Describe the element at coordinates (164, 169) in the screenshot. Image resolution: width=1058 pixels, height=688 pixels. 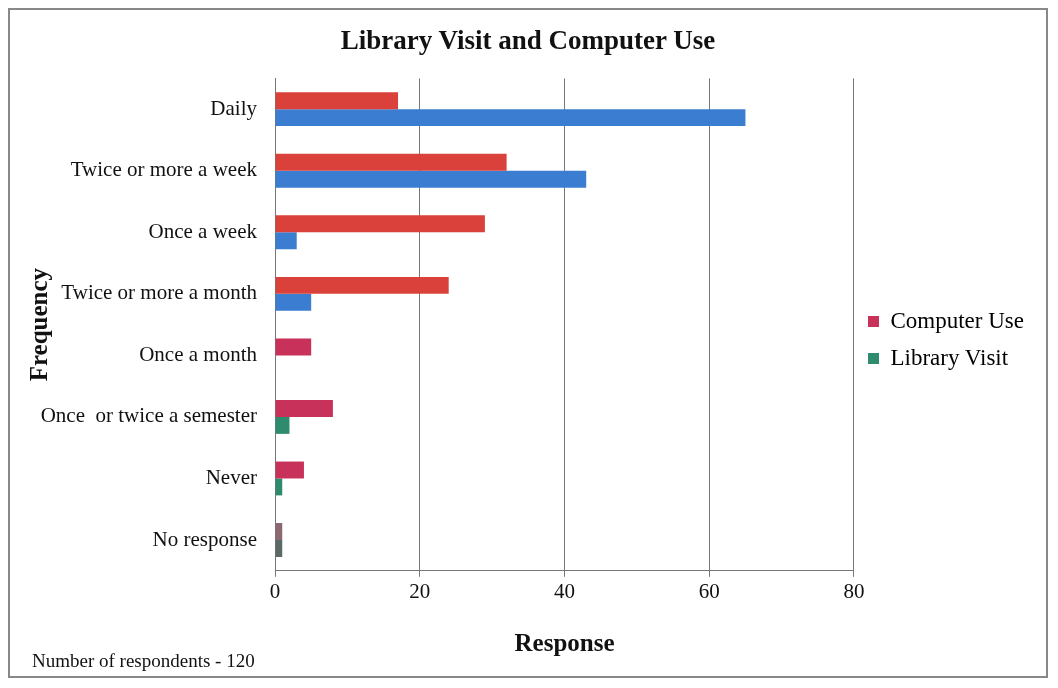
I see `y-tick-label: Twice or more a week` at that location.